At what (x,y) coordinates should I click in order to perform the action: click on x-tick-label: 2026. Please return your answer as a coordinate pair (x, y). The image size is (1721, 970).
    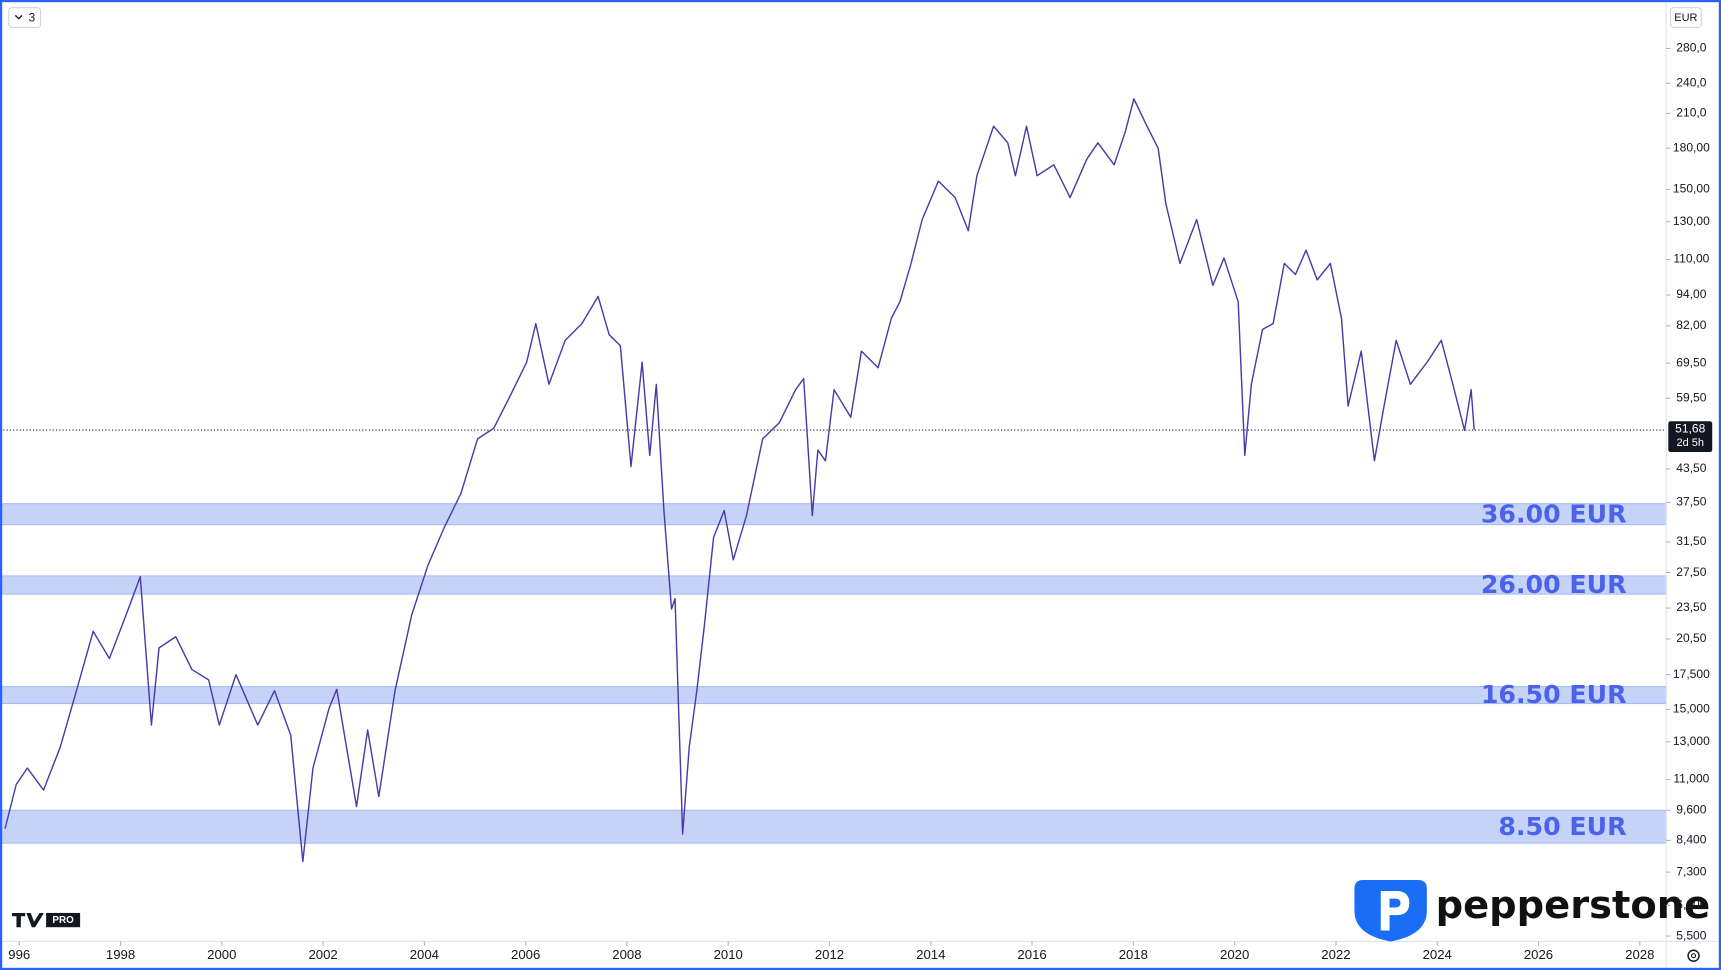
    Looking at the image, I should click on (1538, 954).